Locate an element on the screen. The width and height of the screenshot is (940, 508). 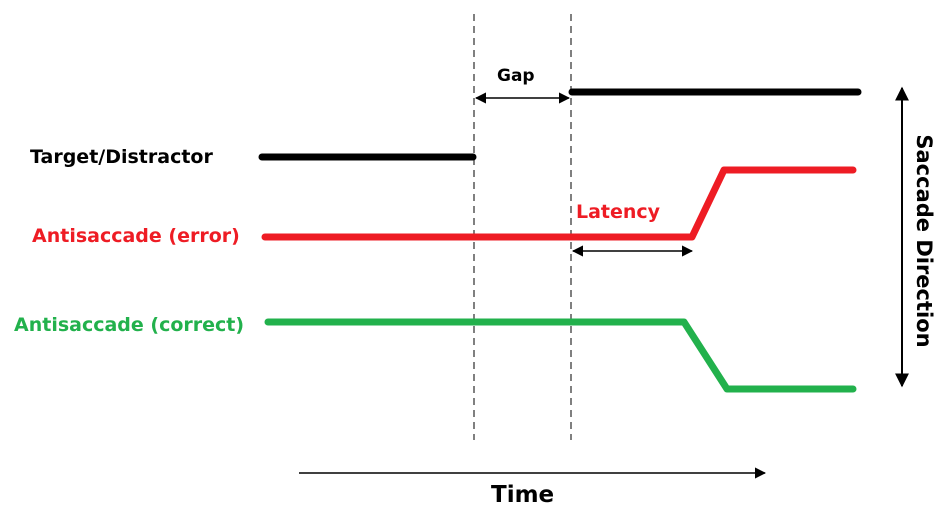
target-distractor-label: Target/Distractor is located at coordinates (121, 157).